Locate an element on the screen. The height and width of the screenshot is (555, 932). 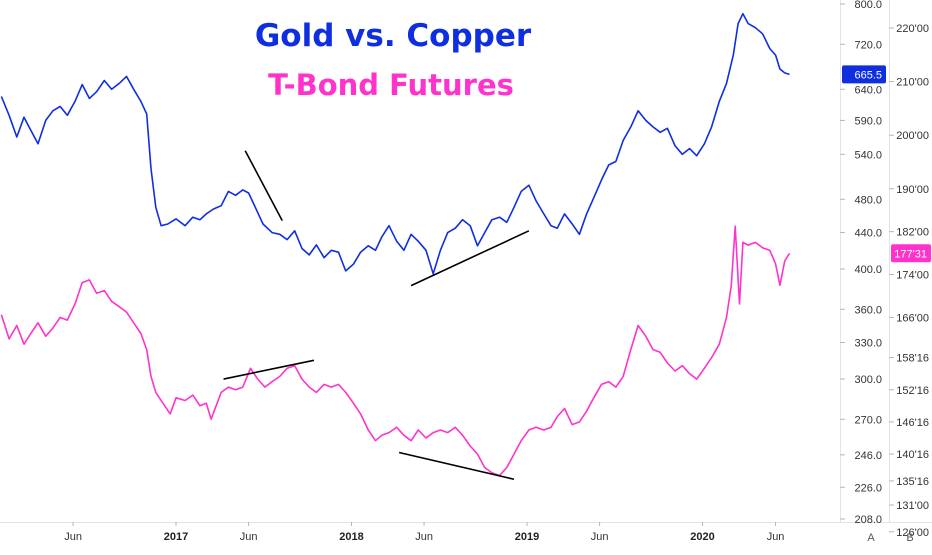
right-last-value-badge: 177'31 is located at coordinates (910, 254).